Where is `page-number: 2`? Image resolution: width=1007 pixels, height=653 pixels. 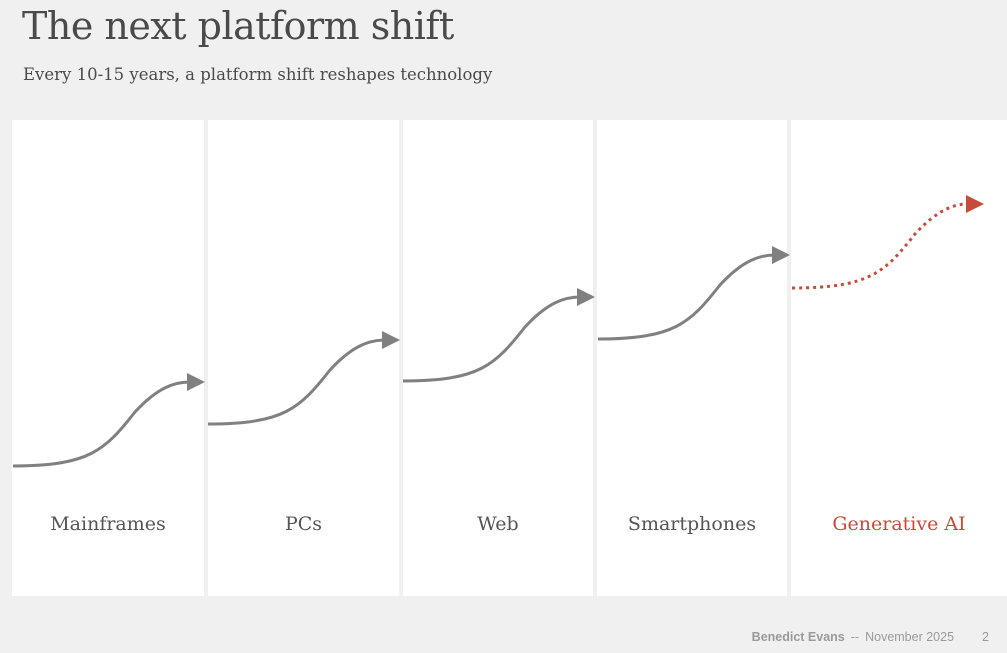
page-number: 2 is located at coordinates (985, 637).